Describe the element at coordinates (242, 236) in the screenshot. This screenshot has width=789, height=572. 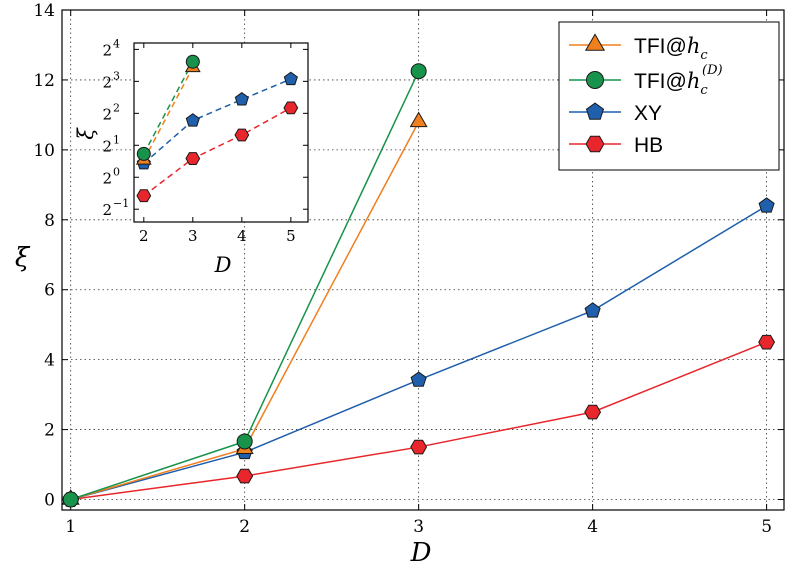
I see `inset-xtick-label: 4` at that location.